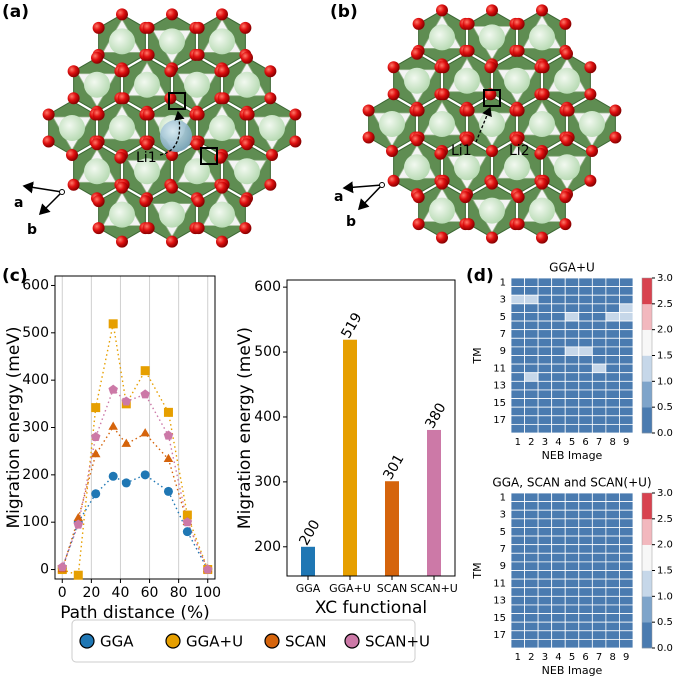 This screenshot has height=688, width=685. Describe the element at coordinates (599, 657) in the screenshot. I see `x-tick-label: 7` at that location.